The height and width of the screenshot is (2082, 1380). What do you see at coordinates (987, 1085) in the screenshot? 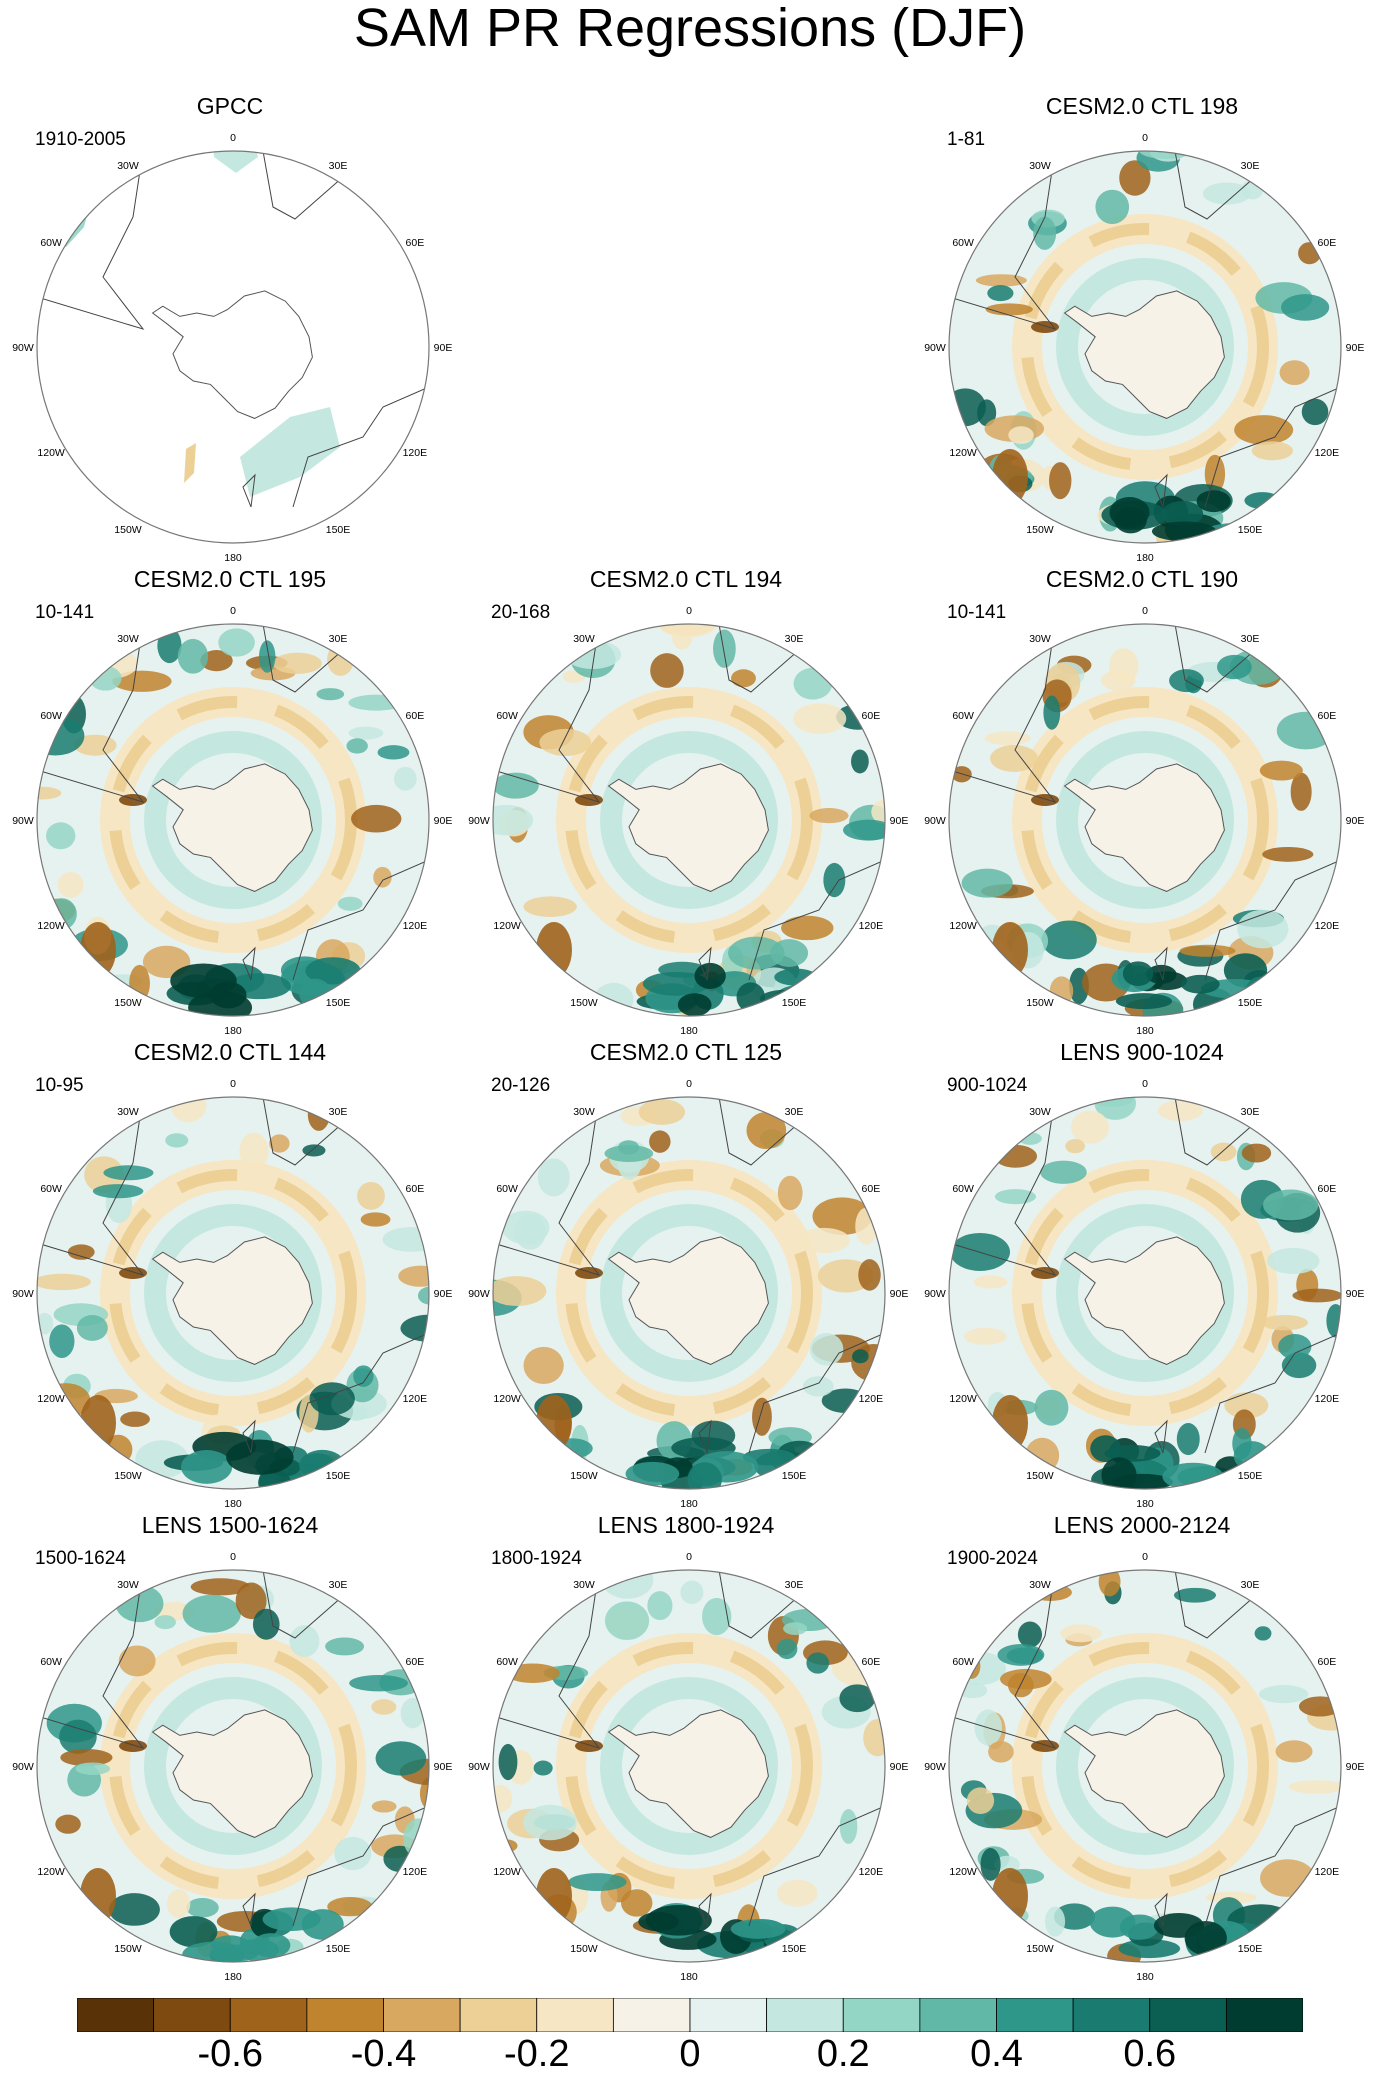
I see `panel-period: 900-1024` at bounding box center [987, 1085].